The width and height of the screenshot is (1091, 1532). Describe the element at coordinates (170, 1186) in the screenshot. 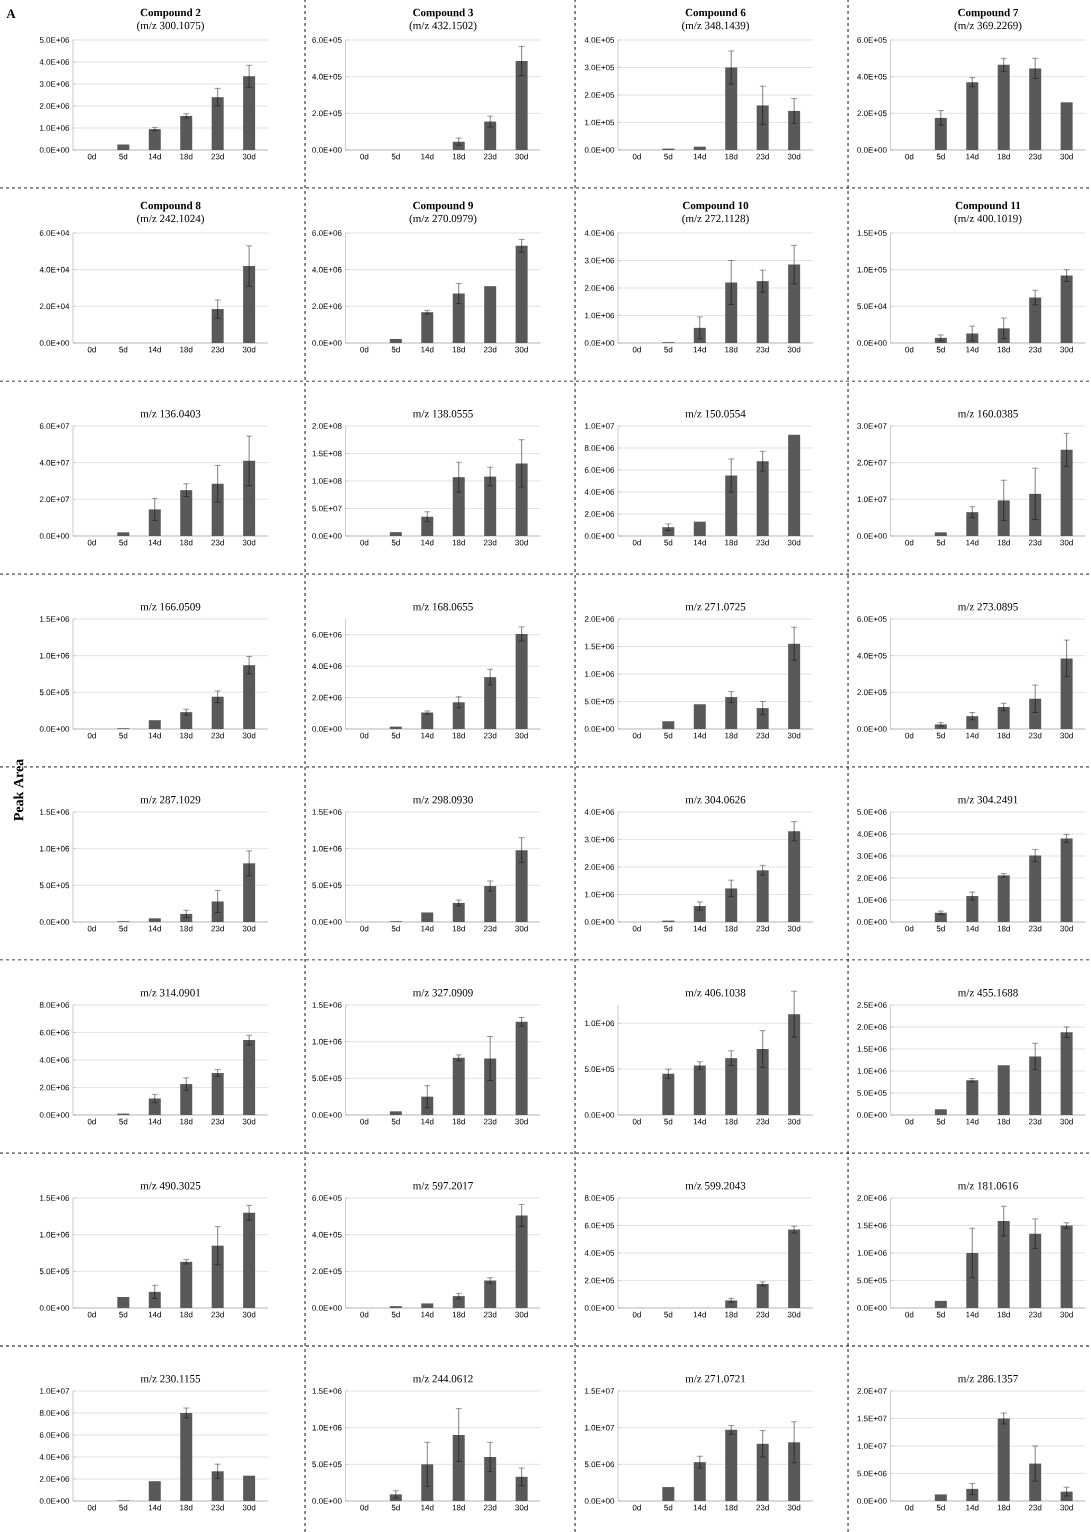

I see `chart-title: m/z 490.3025` at that location.